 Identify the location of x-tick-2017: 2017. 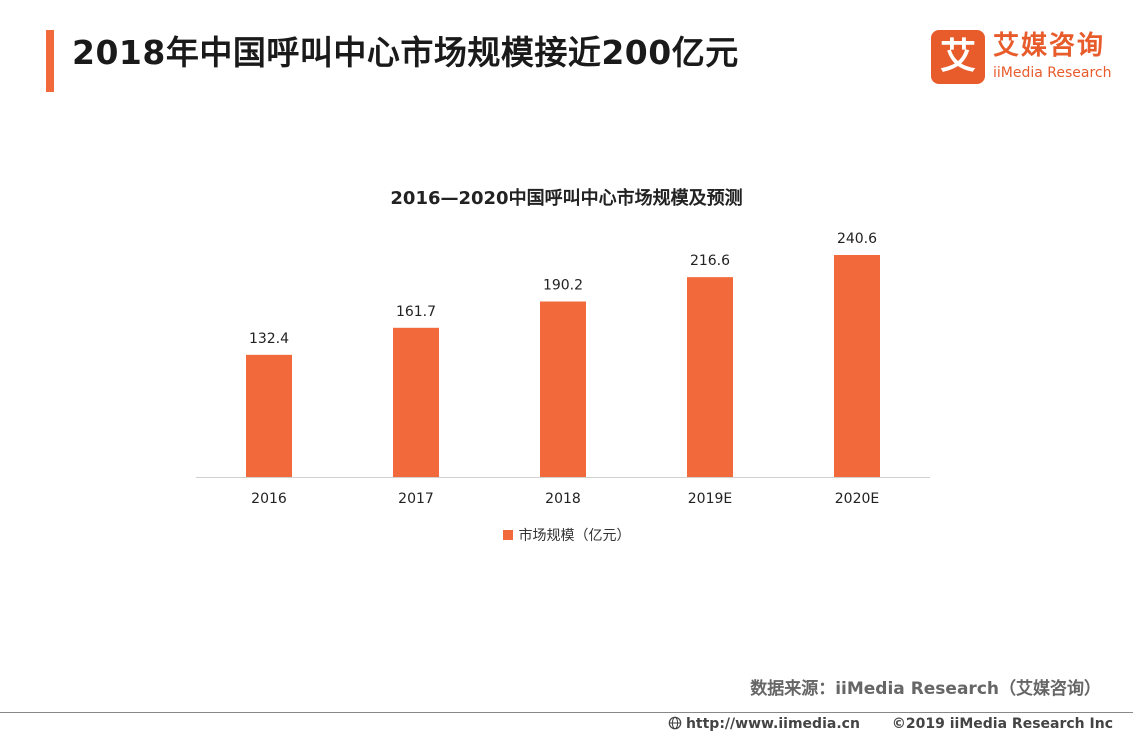
(416, 499).